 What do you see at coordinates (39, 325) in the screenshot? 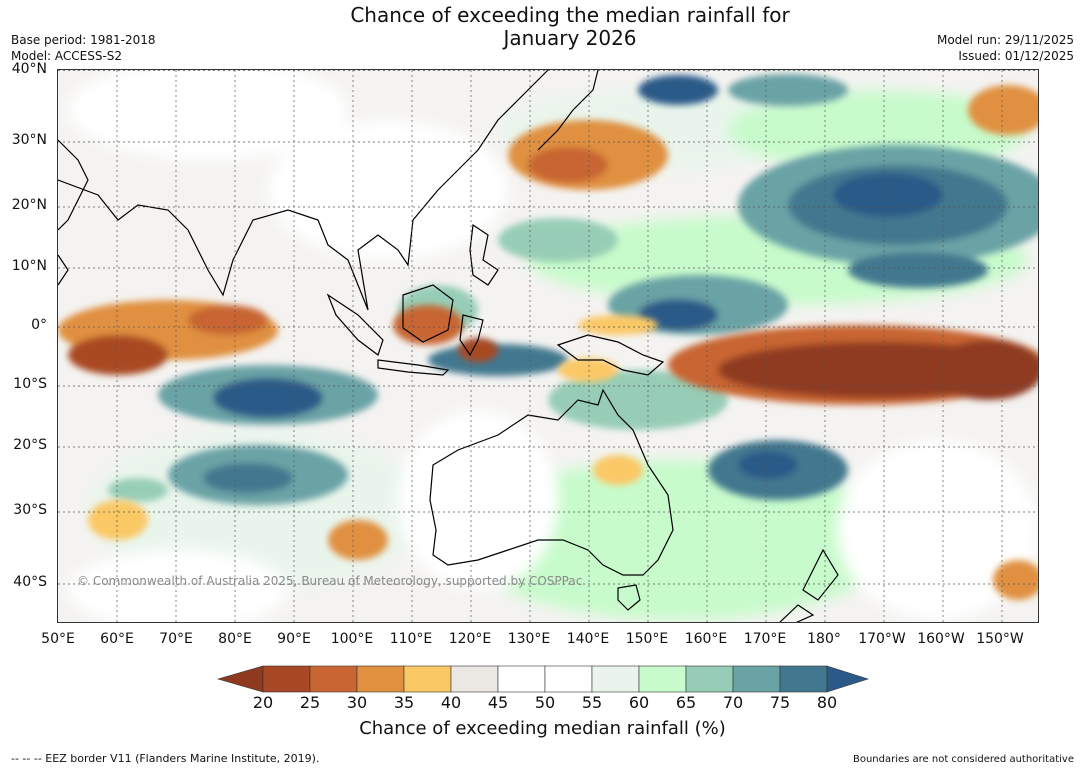
I see `lat-label-0: 0°` at bounding box center [39, 325].